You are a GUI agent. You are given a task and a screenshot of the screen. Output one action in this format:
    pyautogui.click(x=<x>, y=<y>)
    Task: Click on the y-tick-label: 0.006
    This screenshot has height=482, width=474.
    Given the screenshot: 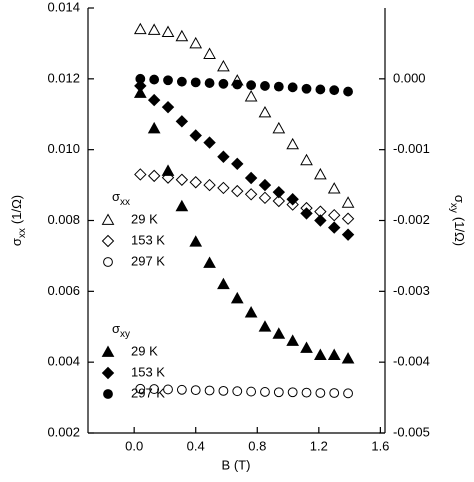 What is the action you would take?
    pyautogui.click(x=63, y=290)
    